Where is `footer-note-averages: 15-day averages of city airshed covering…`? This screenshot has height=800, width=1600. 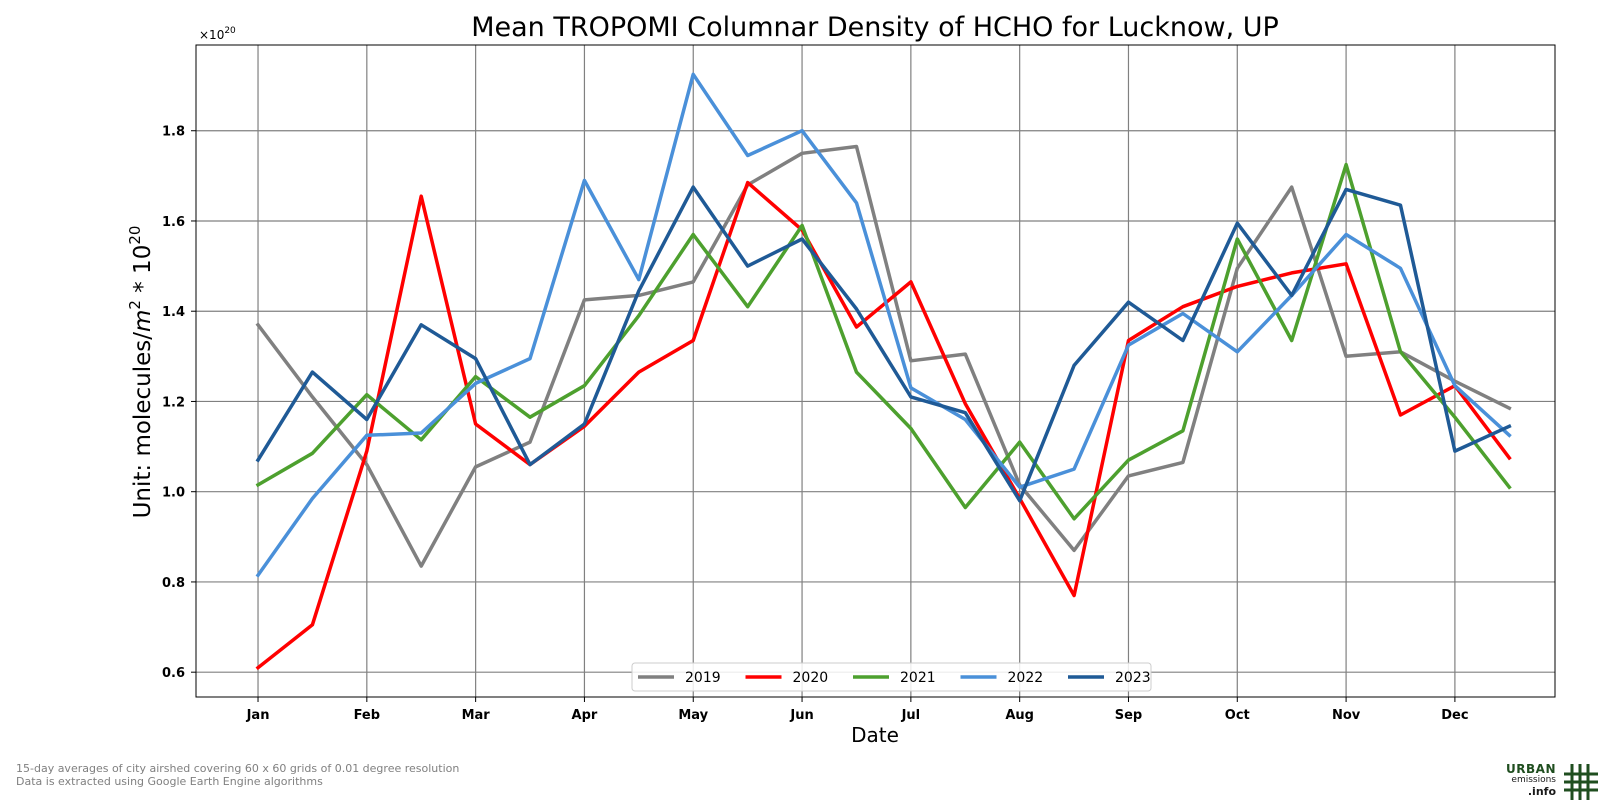
footer-note-averages: 15-day averages of city airshed covering… is located at coordinates (237, 768).